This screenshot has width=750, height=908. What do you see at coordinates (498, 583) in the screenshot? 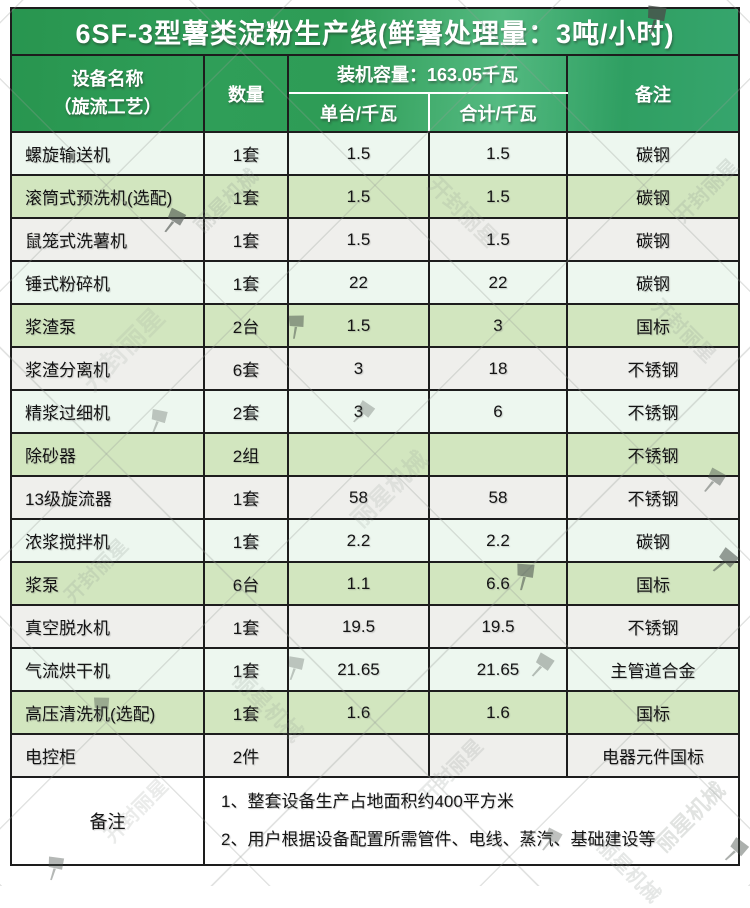
I see `cell-total-kw: 6.6` at bounding box center [498, 583].